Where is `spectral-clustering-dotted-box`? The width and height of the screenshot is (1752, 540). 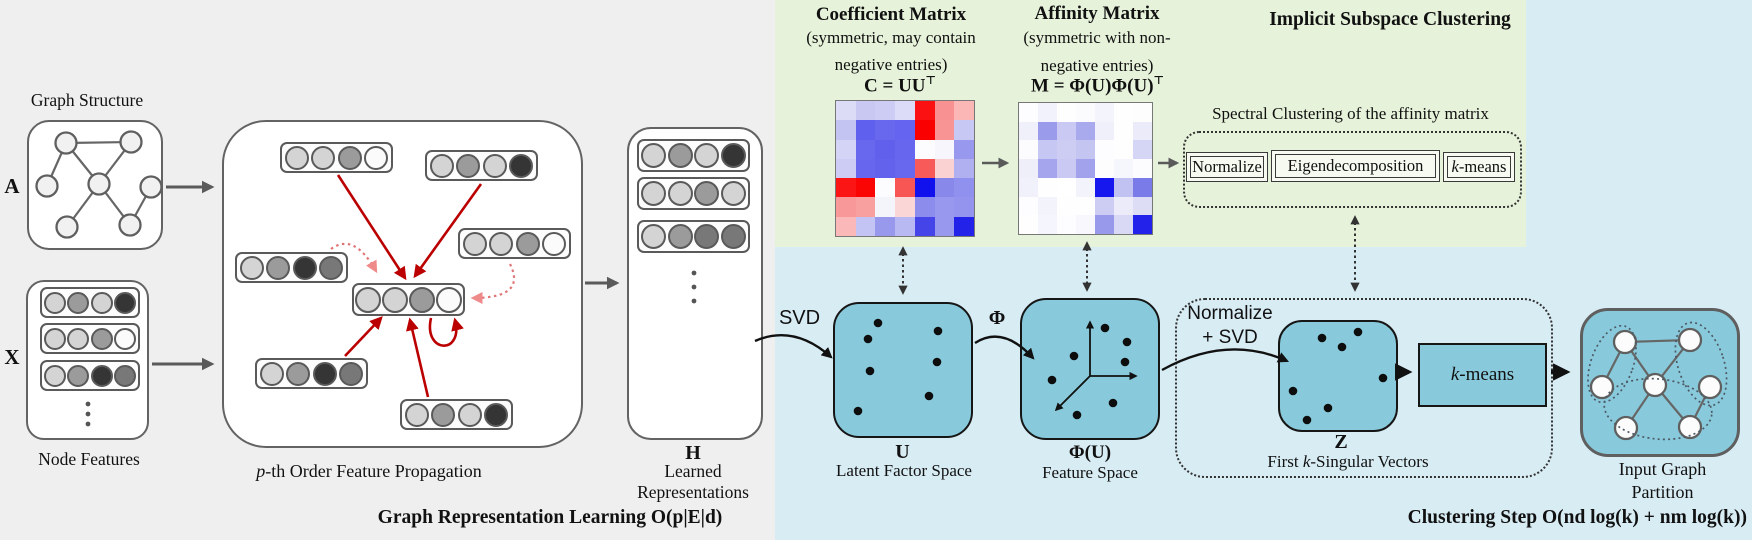
spectral-clustering-dotted-box is located at coordinates (1352, 169).